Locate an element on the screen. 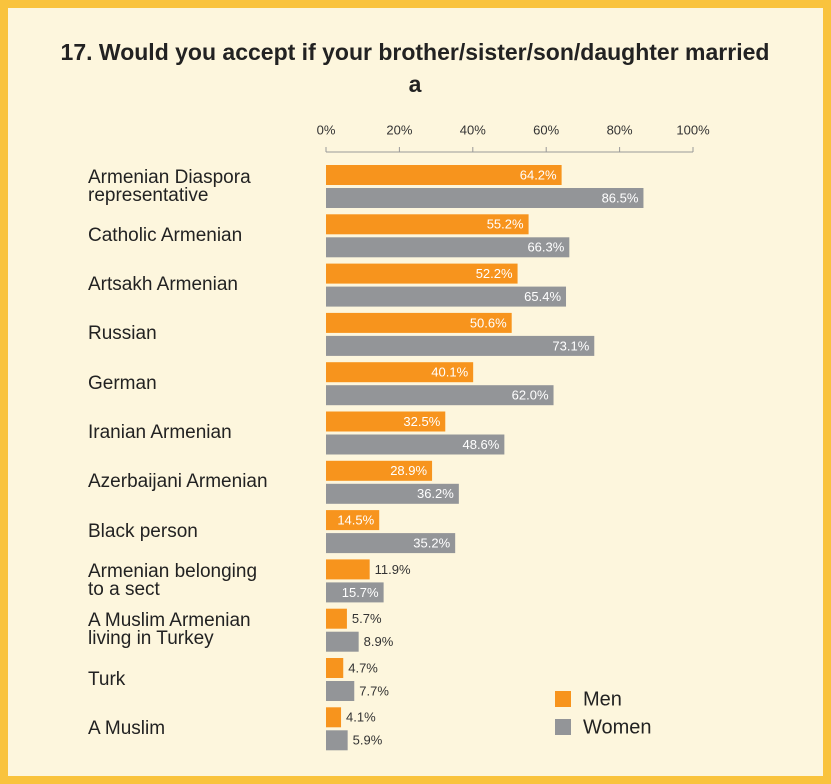  value-label: 86.5% is located at coordinates (620, 197).